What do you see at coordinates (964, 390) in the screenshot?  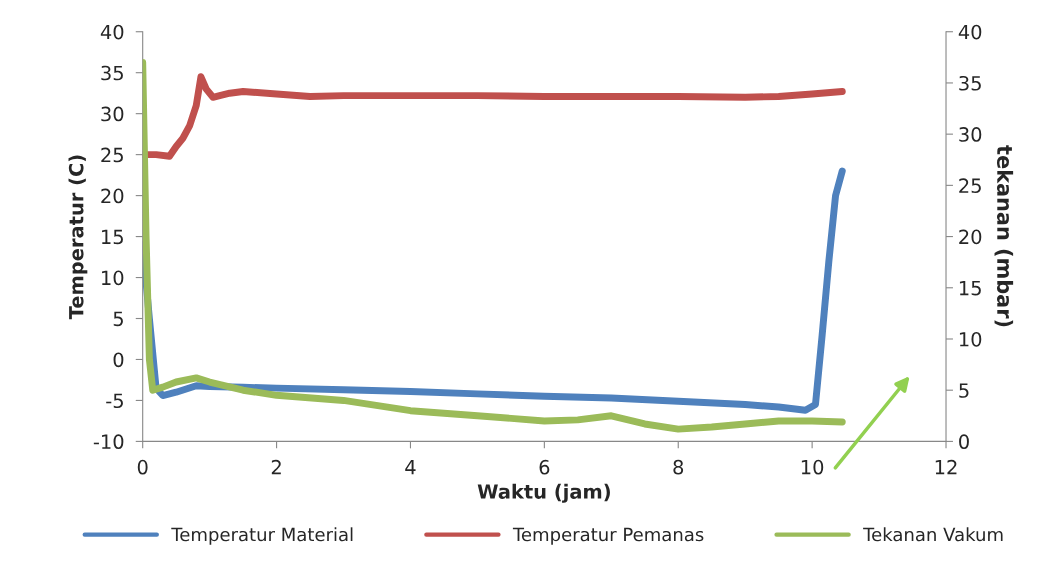 I see `y2-tick-label: 5` at bounding box center [964, 390].